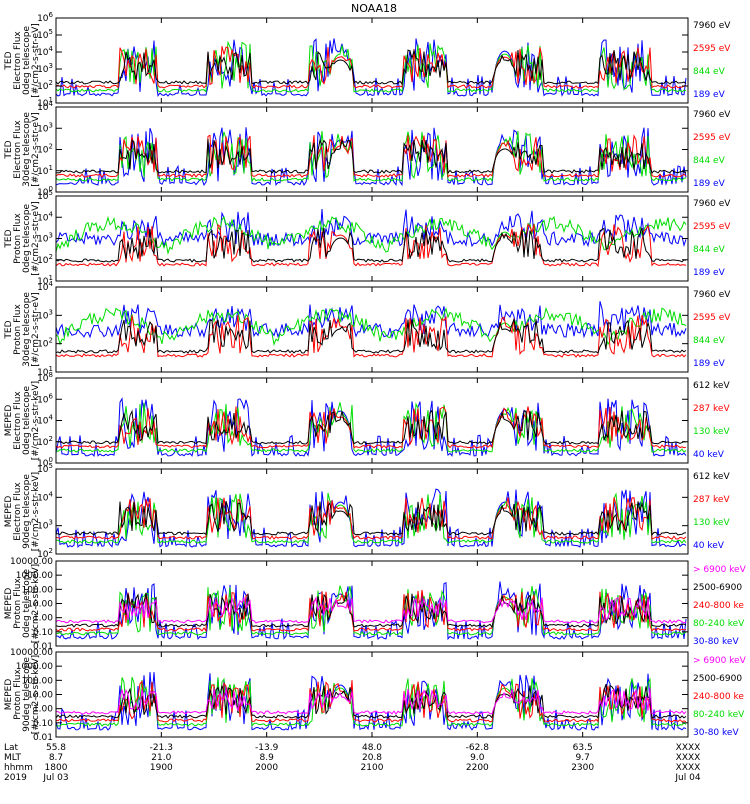 The width and height of the screenshot is (750, 804). Describe the element at coordinates (161, 748) in the screenshot. I see `x-tick-lat: -21.3` at that location.